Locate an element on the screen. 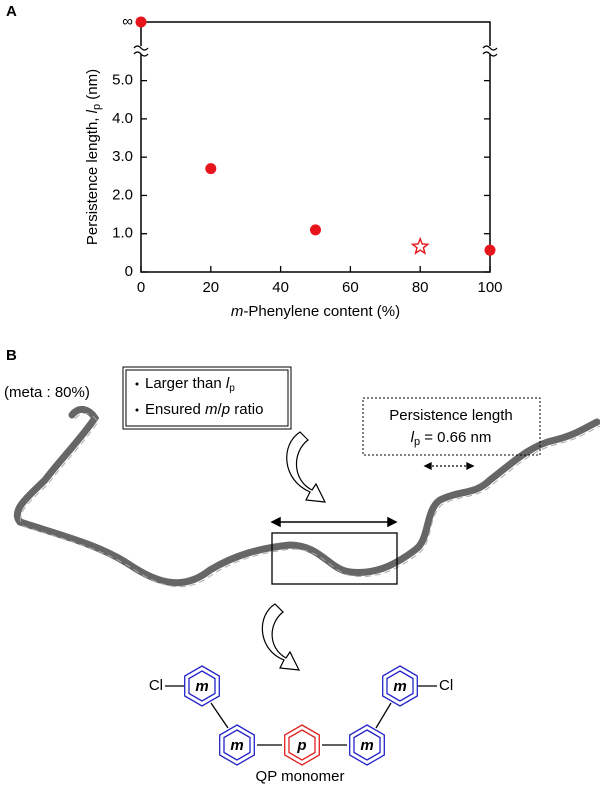  y-tick-label: 5.0 is located at coordinates (122, 80).